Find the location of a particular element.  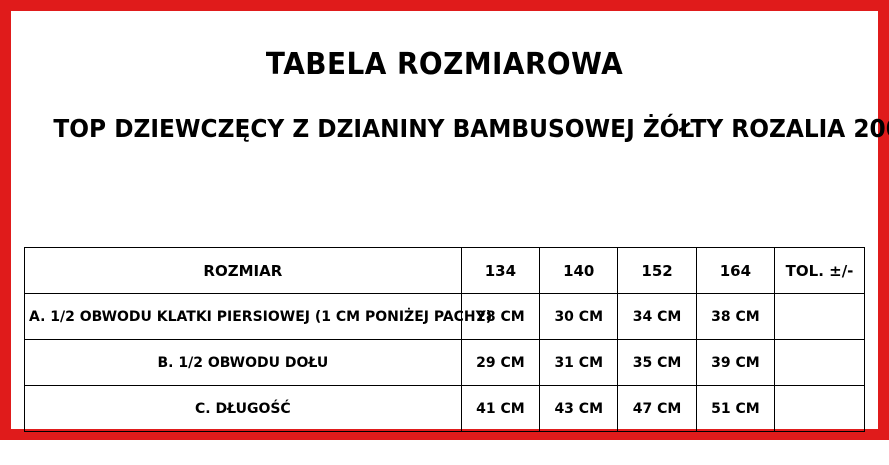

row-c-tolerance is located at coordinates (819, 408).